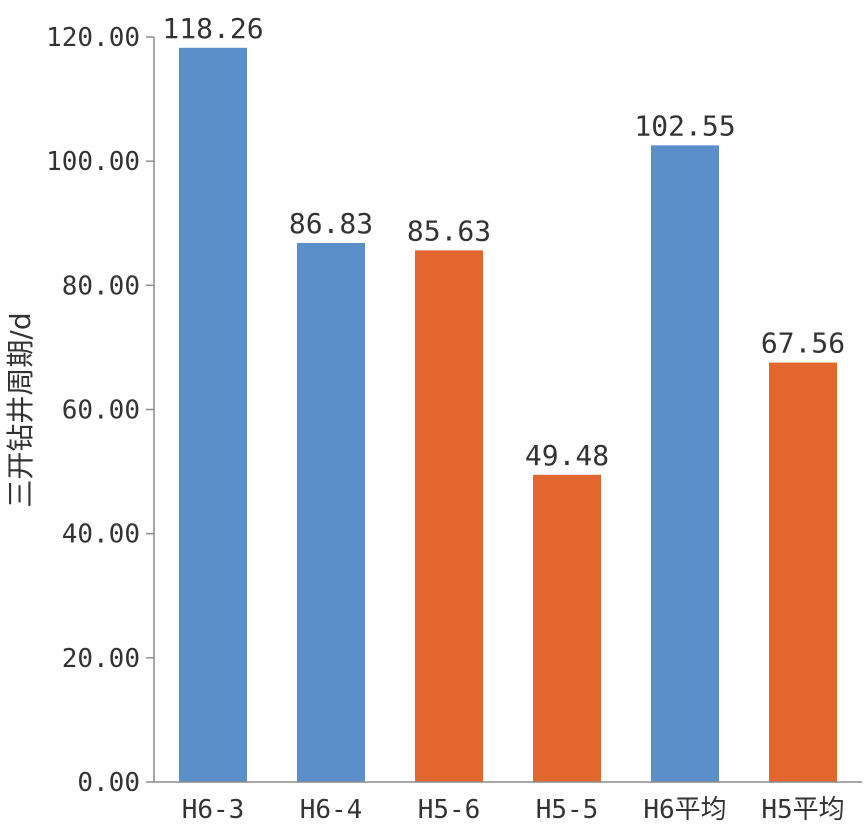 The image size is (866, 826). I want to click on data-label: 67.56, so click(803, 343).